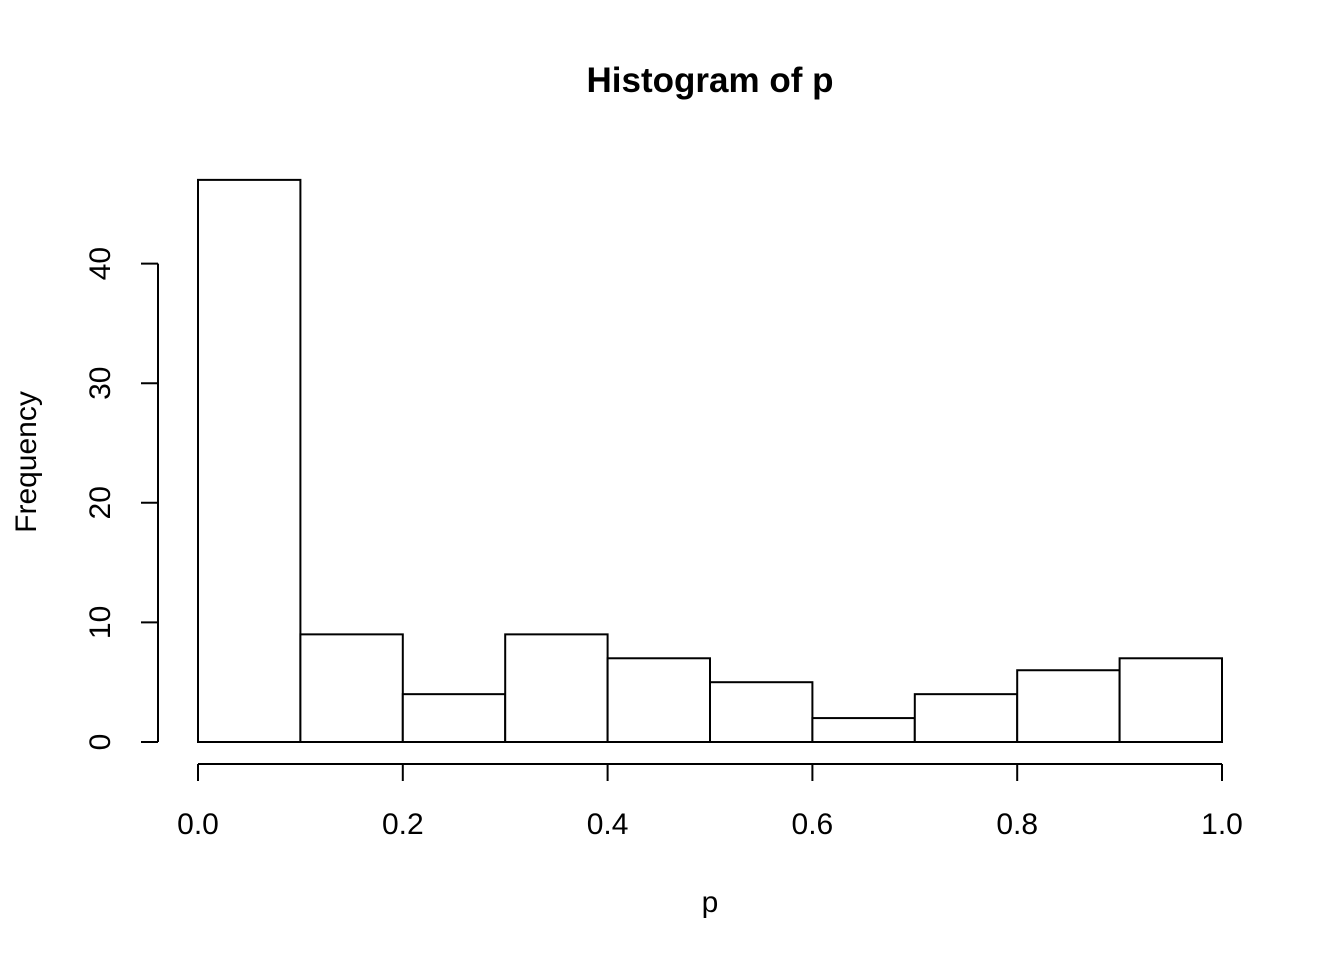  Describe the element at coordinates (710, 902) in the screenshot. I see `x-axis-label: p` at that location.